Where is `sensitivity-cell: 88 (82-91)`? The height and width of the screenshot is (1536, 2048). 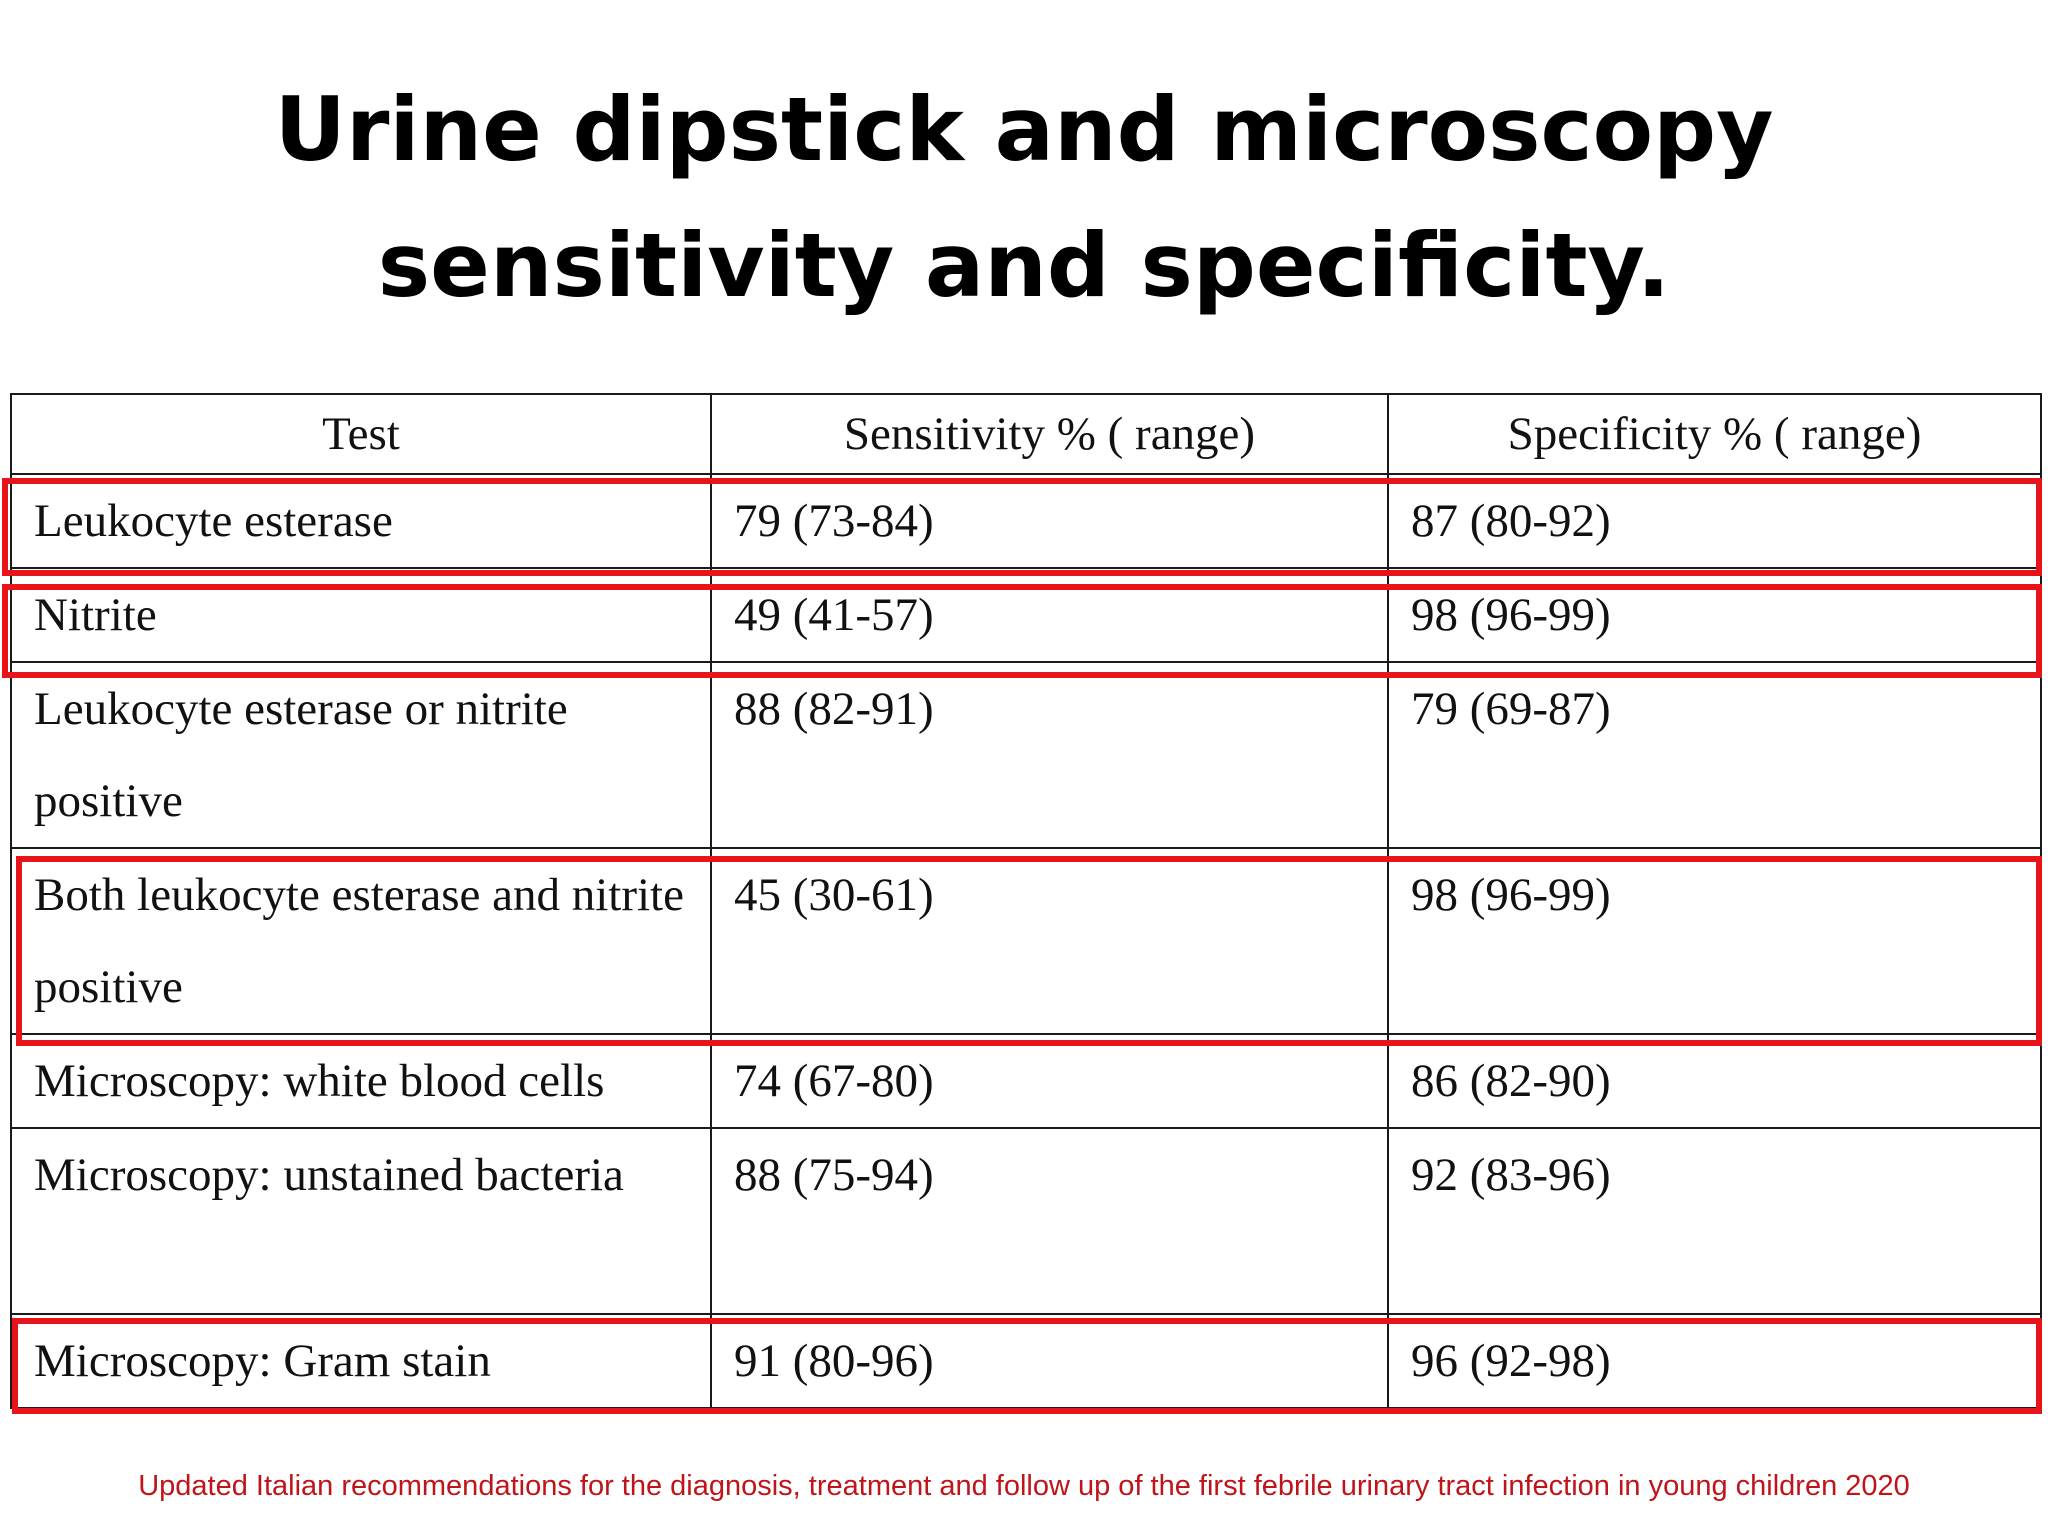
sensitivity-cell: 88 (82-91) is located at coordinates (1049, 755).